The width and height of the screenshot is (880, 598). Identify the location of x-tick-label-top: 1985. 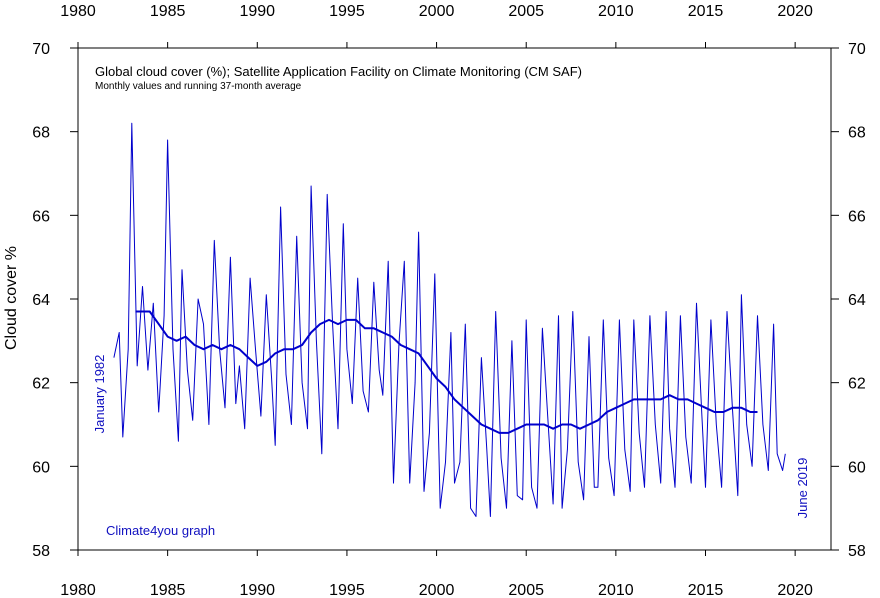
(168, 11).